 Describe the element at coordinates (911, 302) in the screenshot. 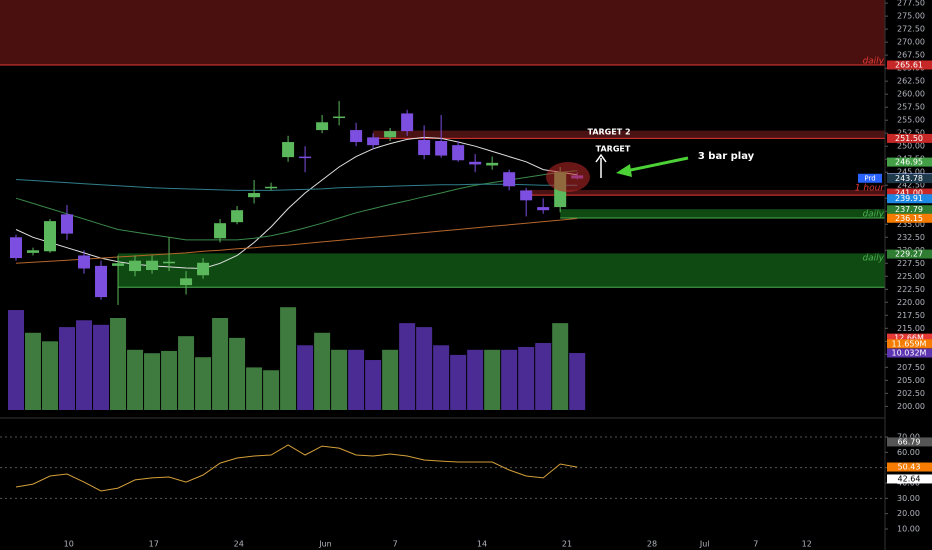

I see `y-tick-label: 220.00` at that location.